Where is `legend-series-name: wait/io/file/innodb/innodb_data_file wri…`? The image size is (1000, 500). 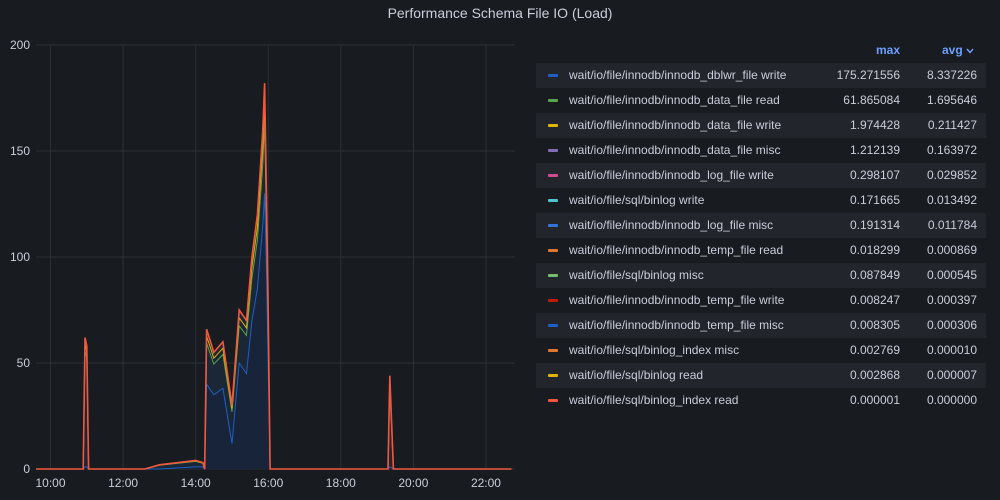
legend-series-name: wait/io/file/innodb/innodb_data_file wri… is located at coordinates (675, 125).